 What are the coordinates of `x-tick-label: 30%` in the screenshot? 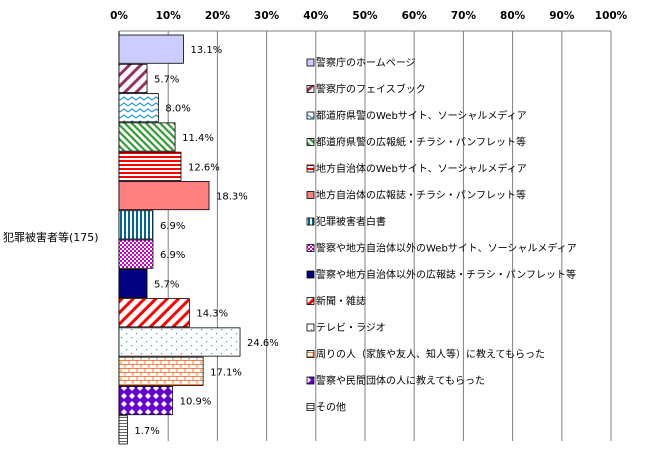 It's located at (267, 16).